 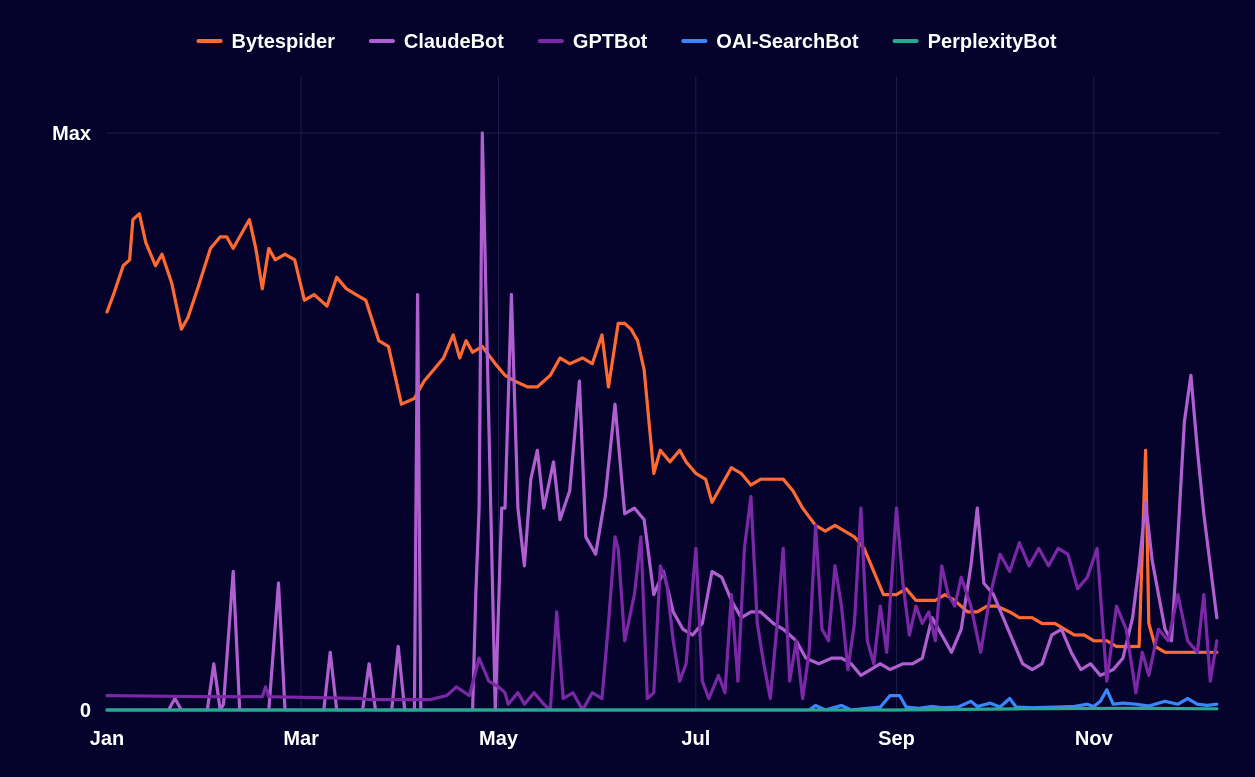 What do you see at coordinates (454, 42) in the screenshot?
I see `legend-label: ClaudeBot` at bounding box center [454, 42].